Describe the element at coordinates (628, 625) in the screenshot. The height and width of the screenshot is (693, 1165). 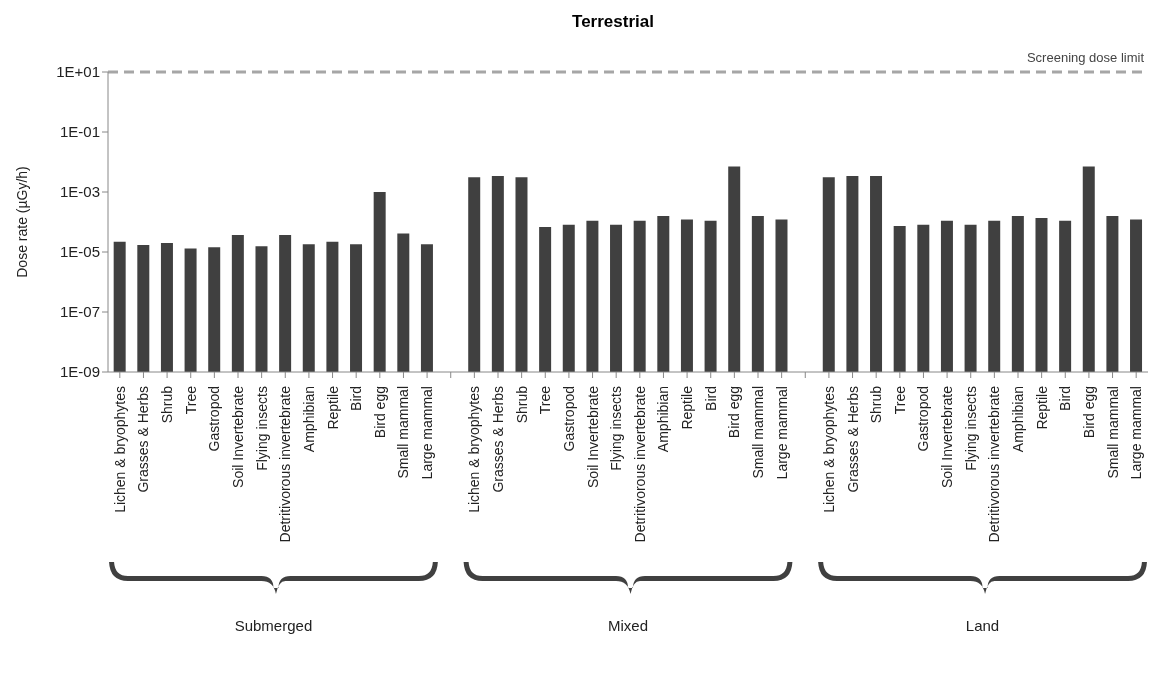
I see `text: Mixed` at that location.